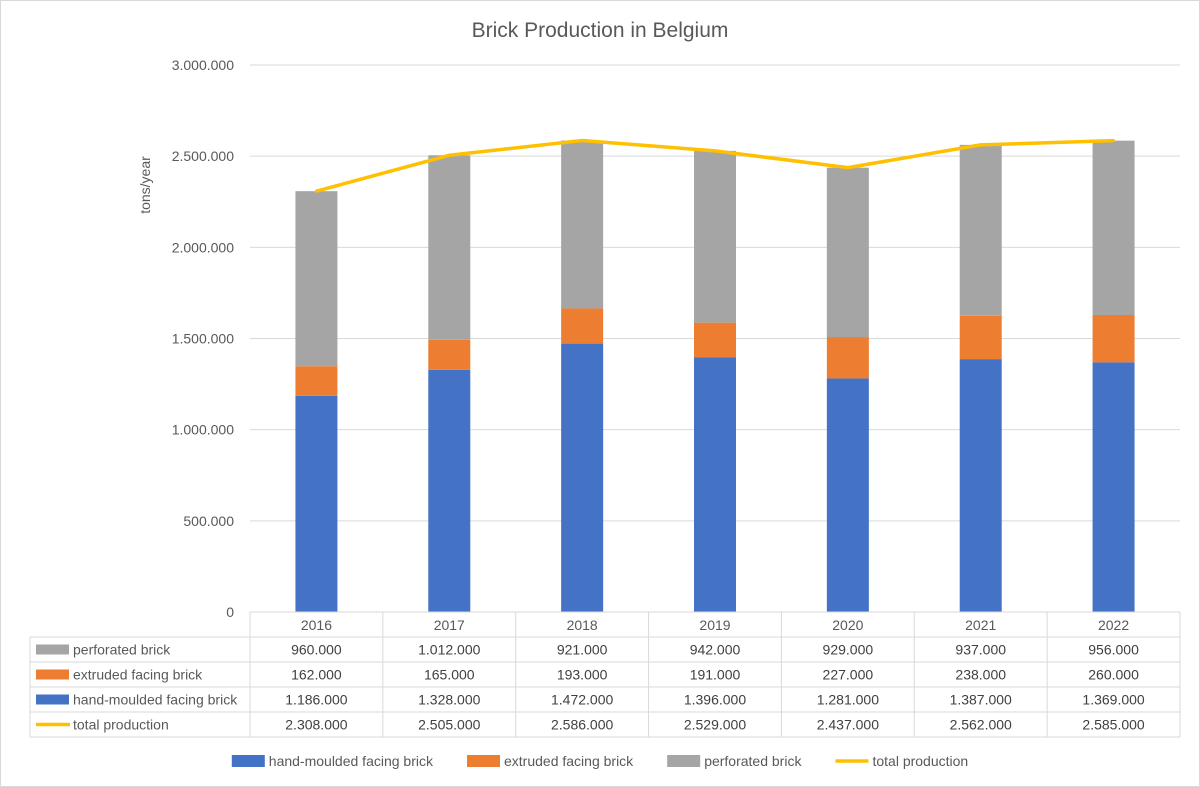 Image resolution: width=1200 pixels, height=787 pixels. I want to click on table-cell-value: 937.000, so click(980, 650).